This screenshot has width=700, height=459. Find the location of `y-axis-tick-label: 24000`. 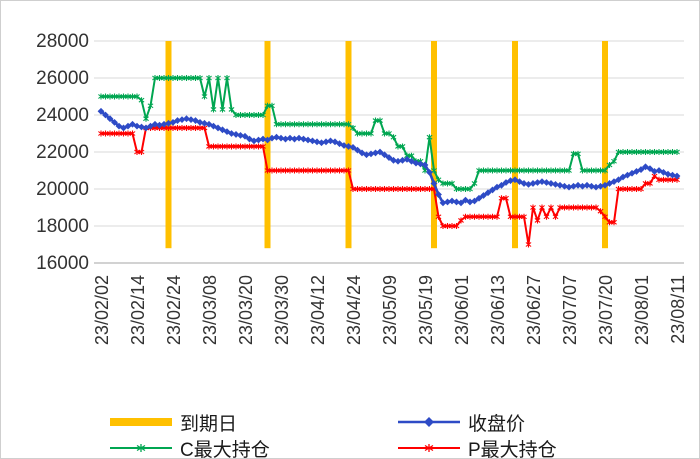

y-axis-tick-label: 24000 is located at coordinates (62, 115).